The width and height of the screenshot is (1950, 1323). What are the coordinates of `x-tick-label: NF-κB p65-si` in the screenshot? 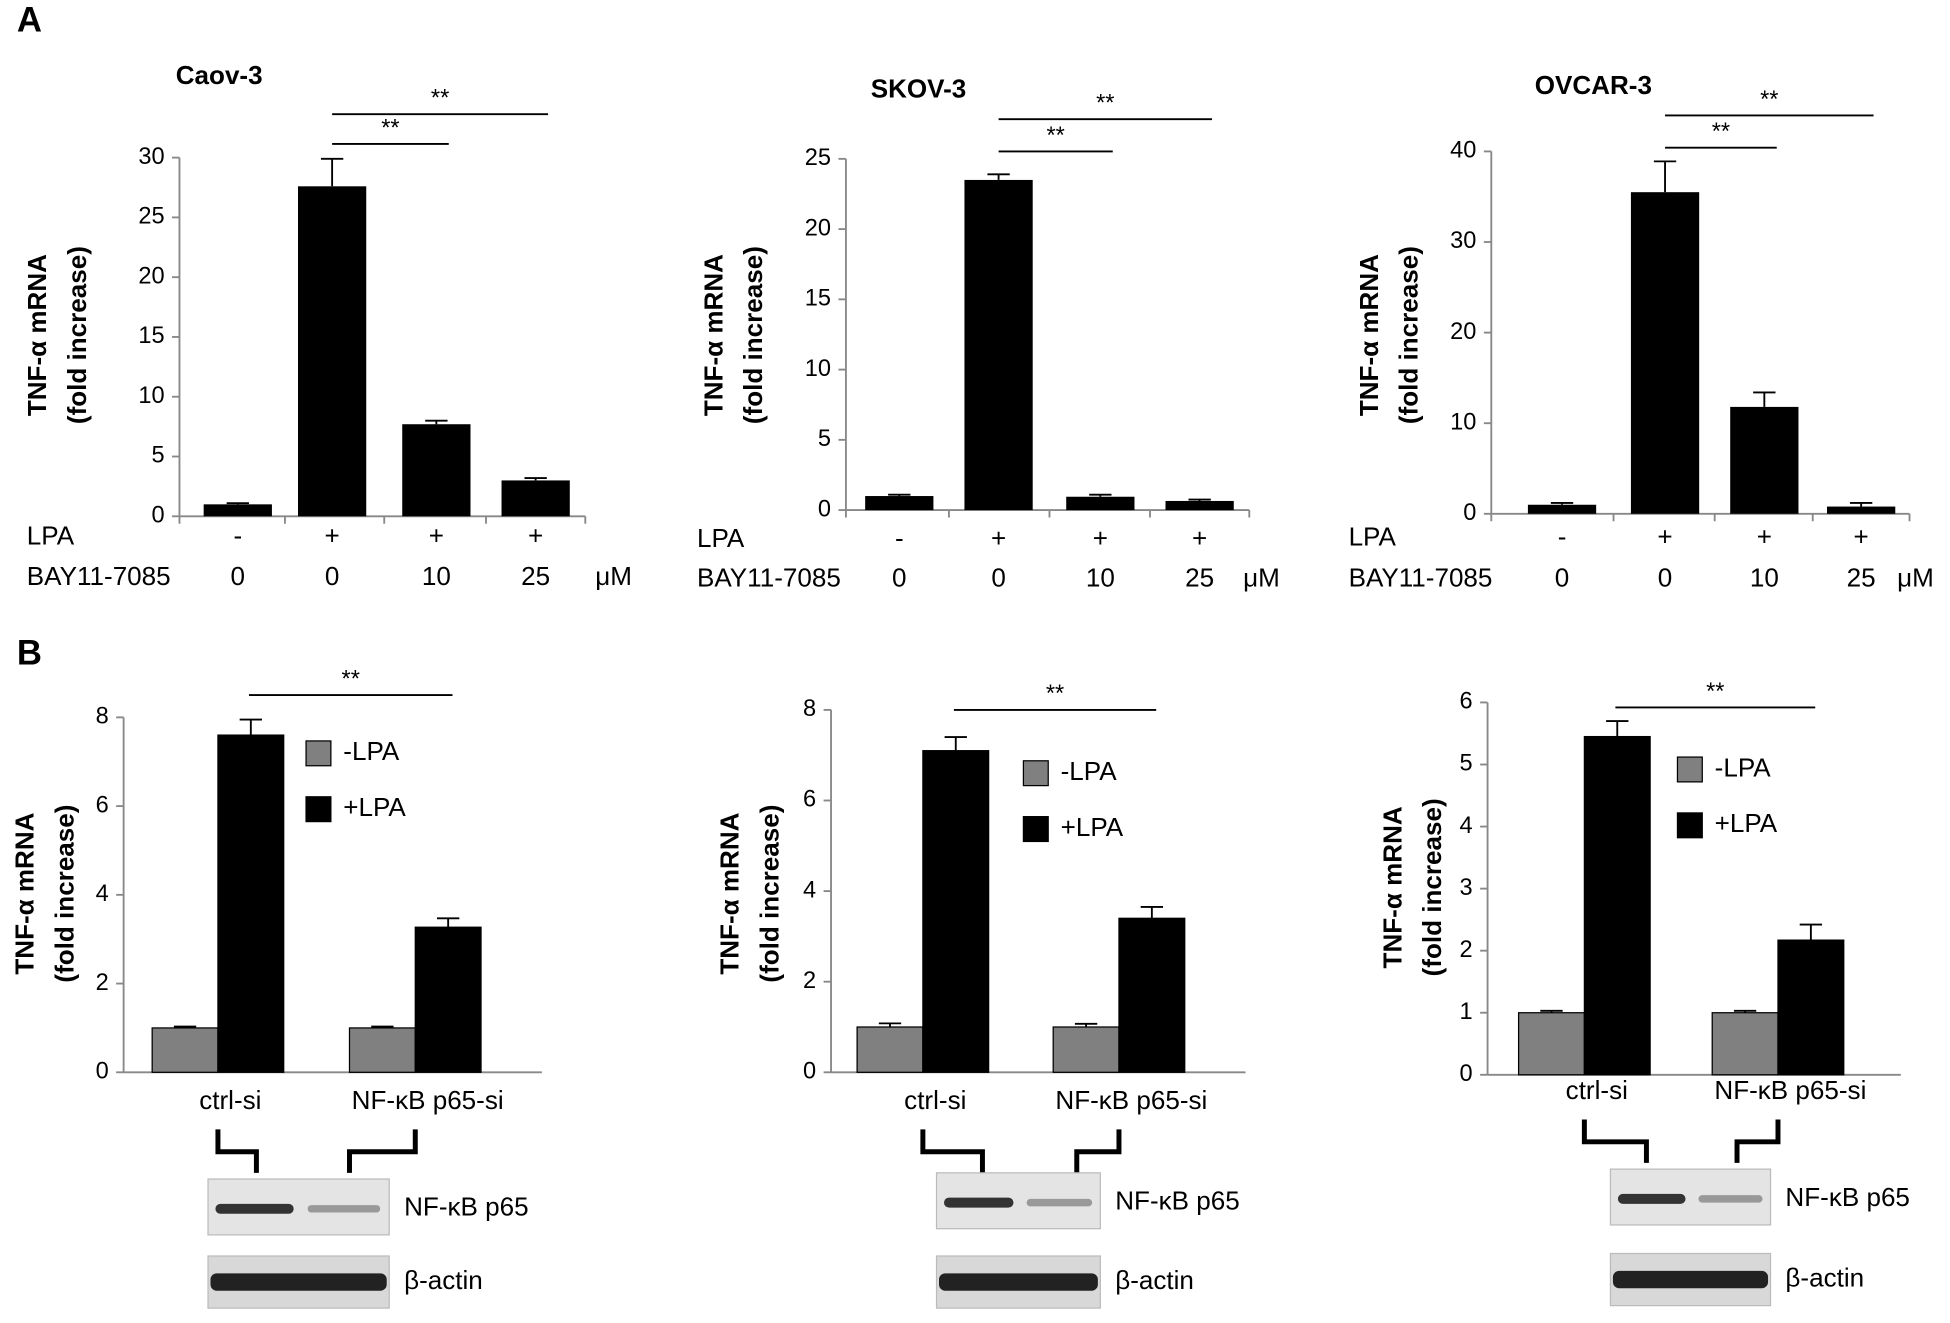 It's located at (1790, 1090).